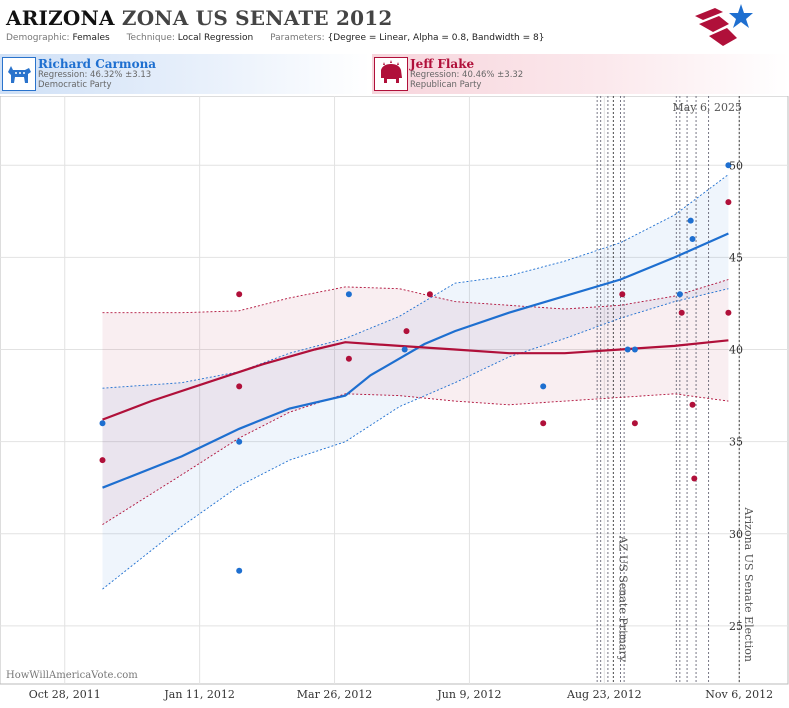  What do you see at coordinates (748, 584) in the screenshot?
I see `event-label: Arizona US Senate Election` at bounding box center [748, 584].